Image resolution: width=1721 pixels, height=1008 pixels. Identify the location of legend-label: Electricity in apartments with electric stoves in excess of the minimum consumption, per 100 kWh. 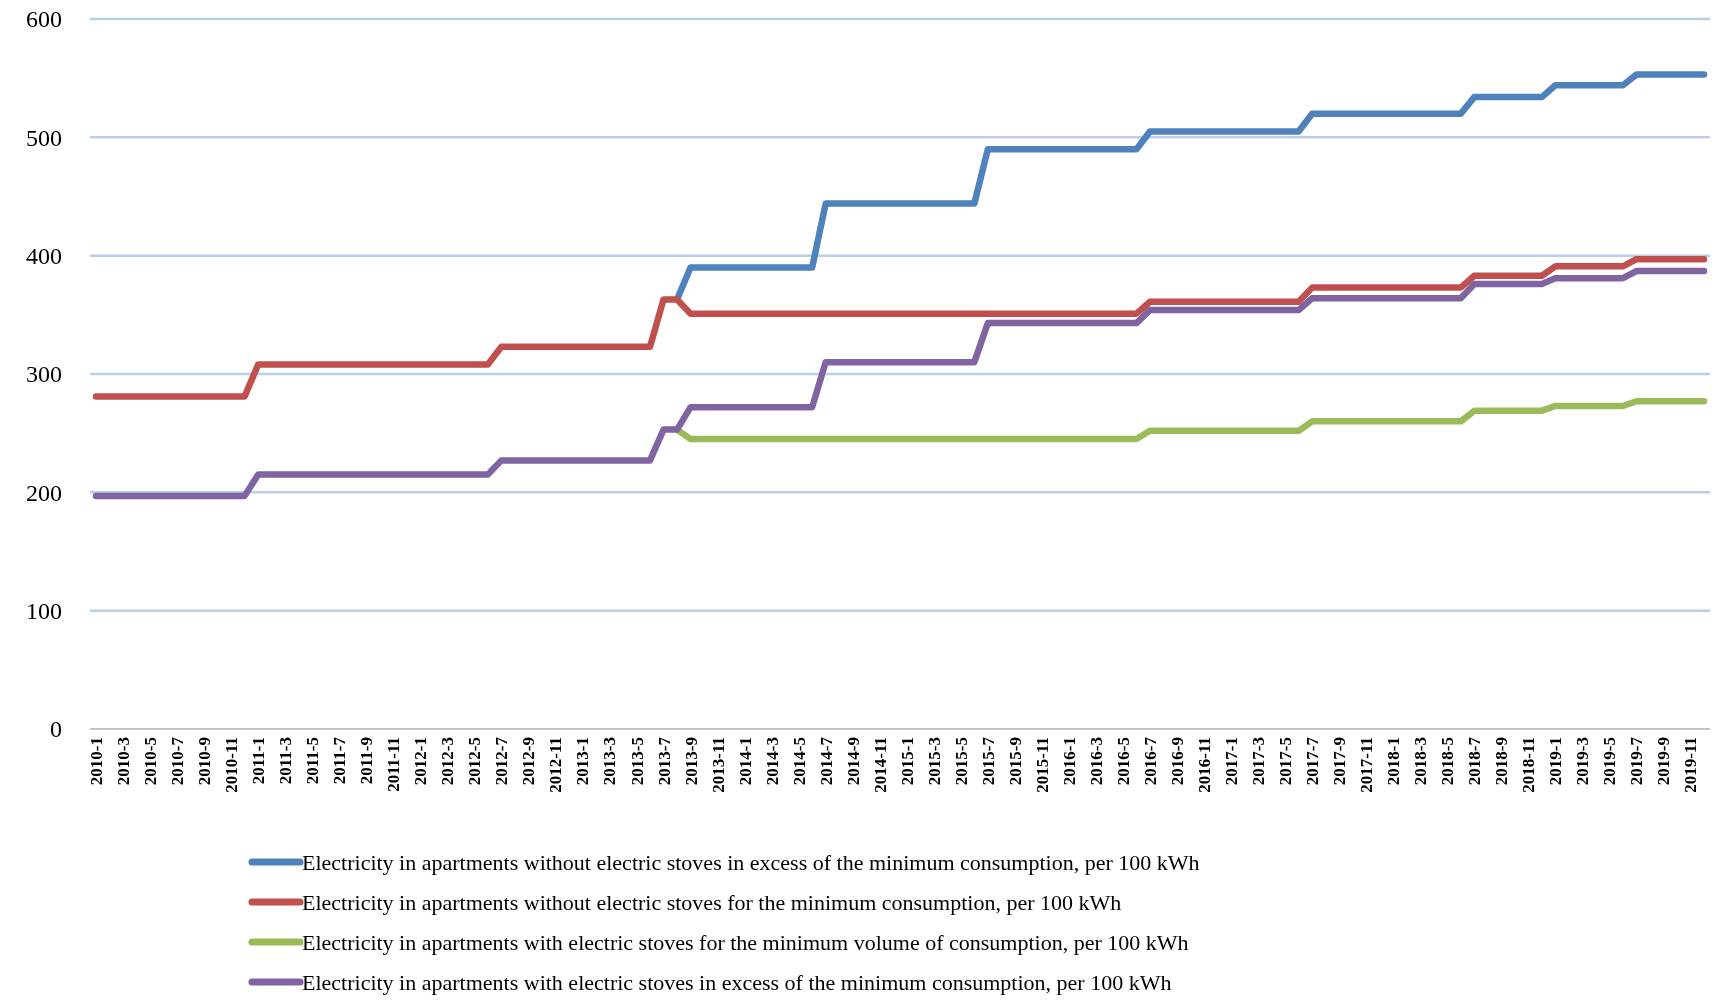
(737, 982).